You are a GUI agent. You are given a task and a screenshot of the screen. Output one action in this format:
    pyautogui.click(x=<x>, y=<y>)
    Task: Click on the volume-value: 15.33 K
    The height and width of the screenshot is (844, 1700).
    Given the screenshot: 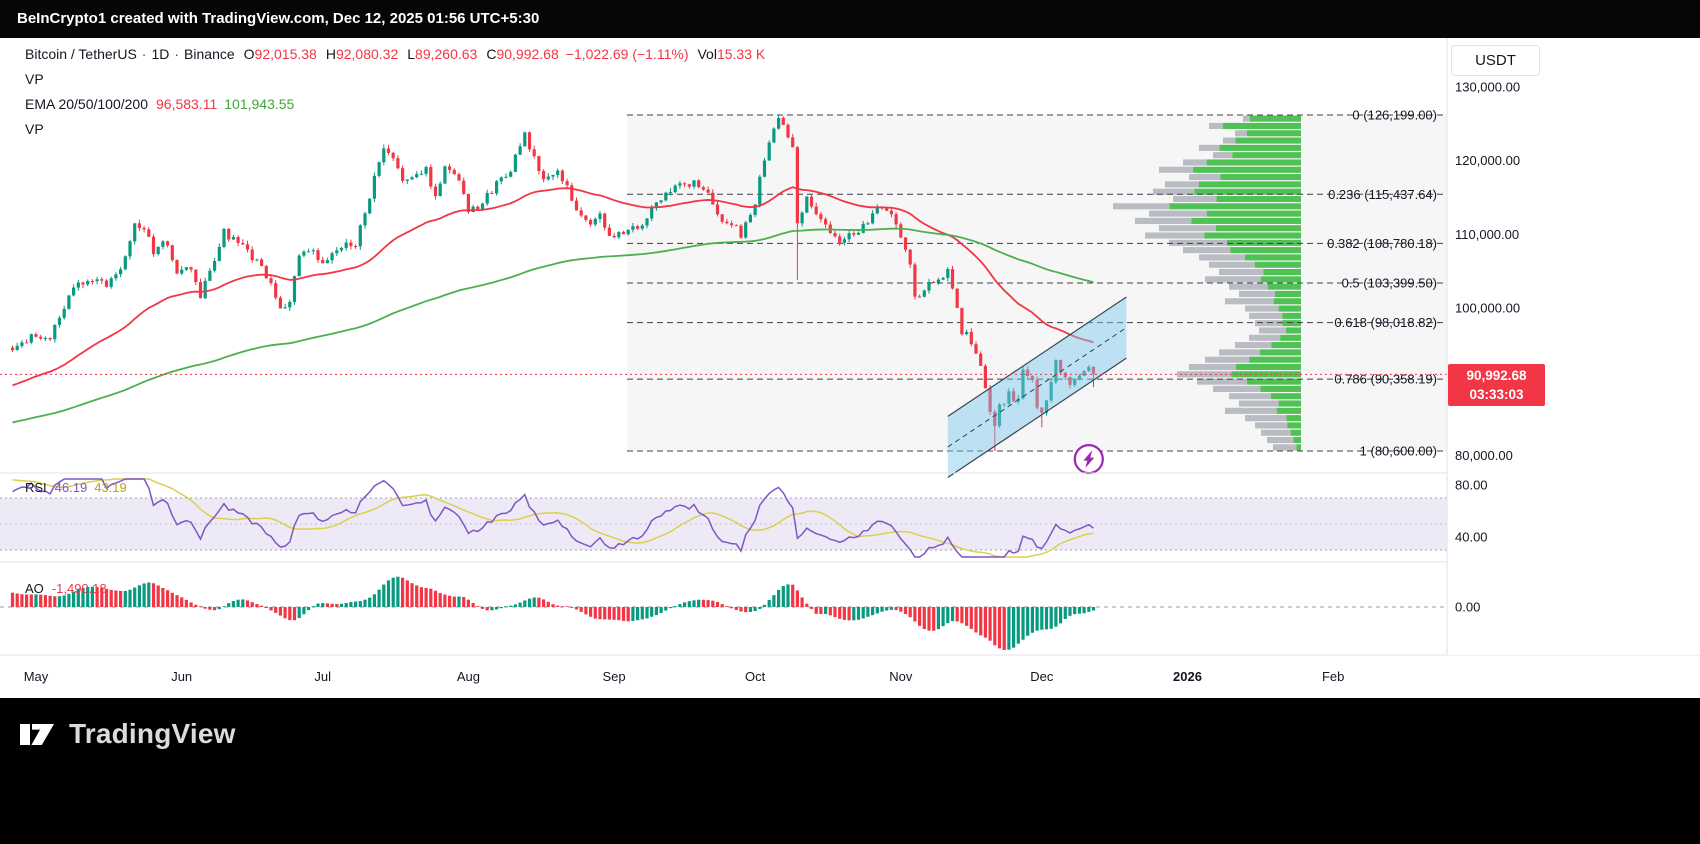 What is the action you would take?
    pyautogui.click(x=741, y=54)
    